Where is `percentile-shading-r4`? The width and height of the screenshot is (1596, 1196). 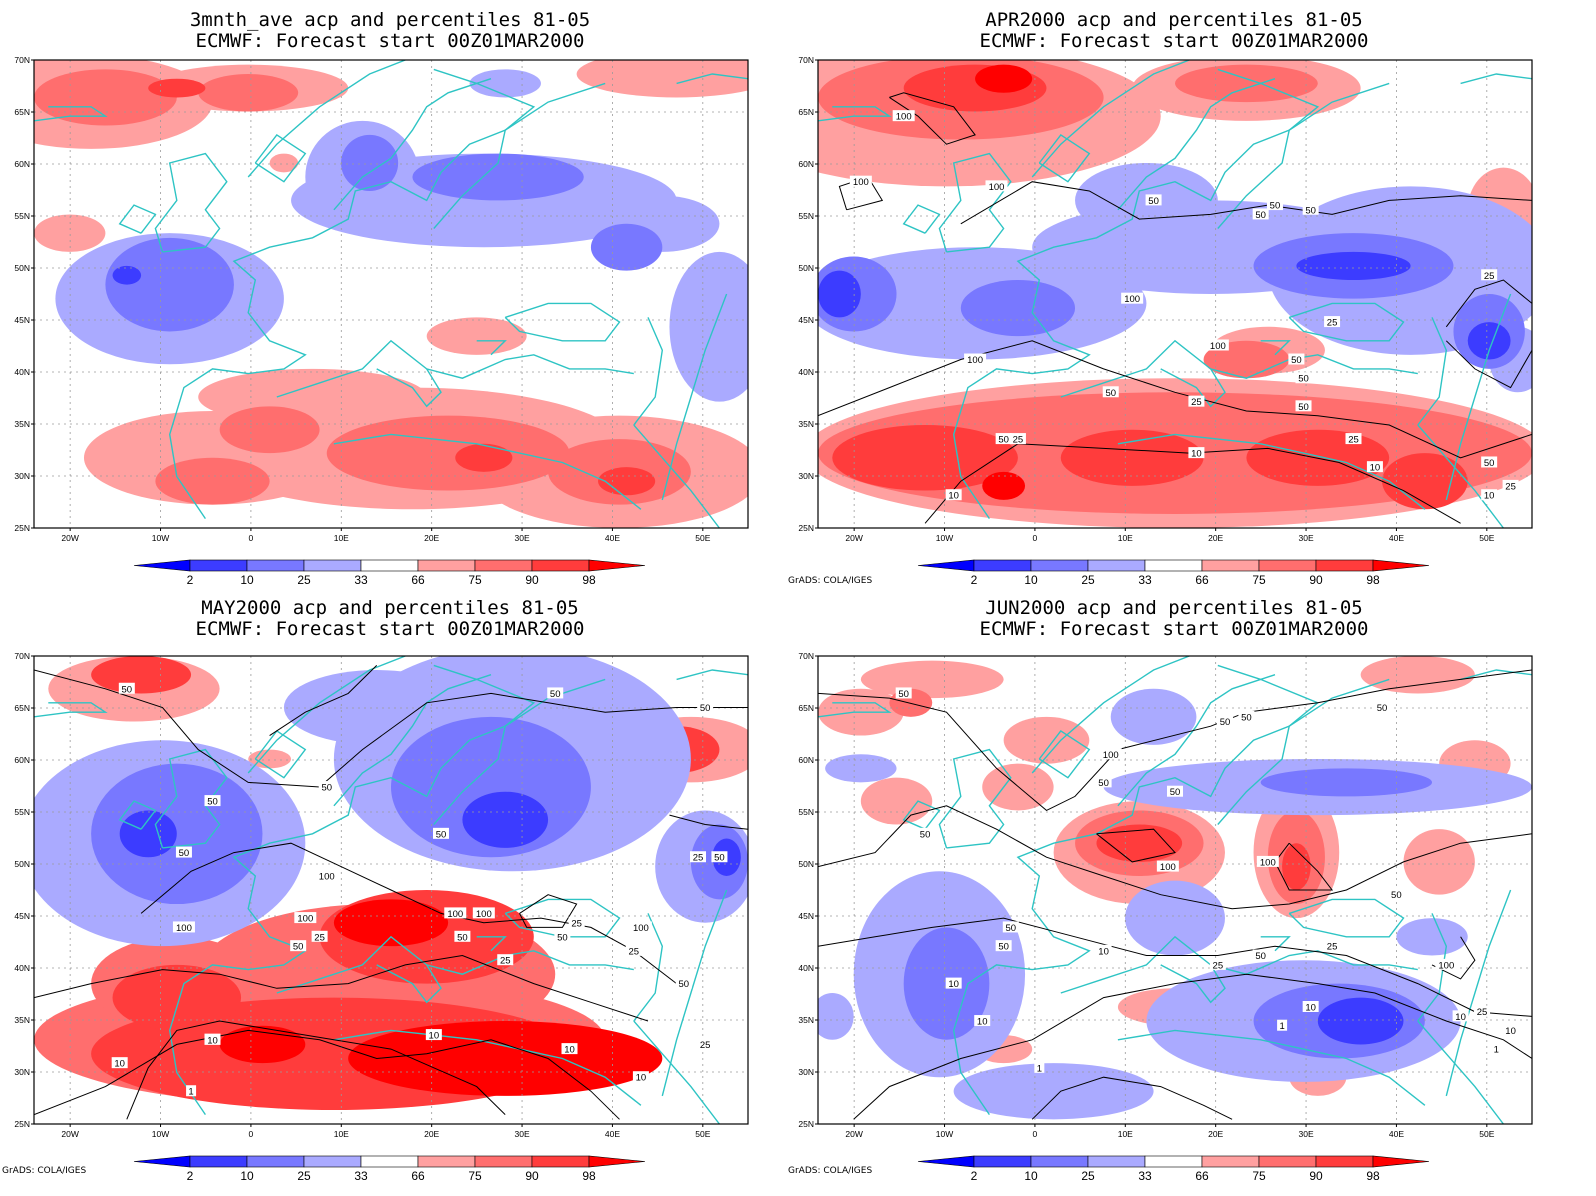 percentile-shading-r4 is located at coordinates (1004, 78).